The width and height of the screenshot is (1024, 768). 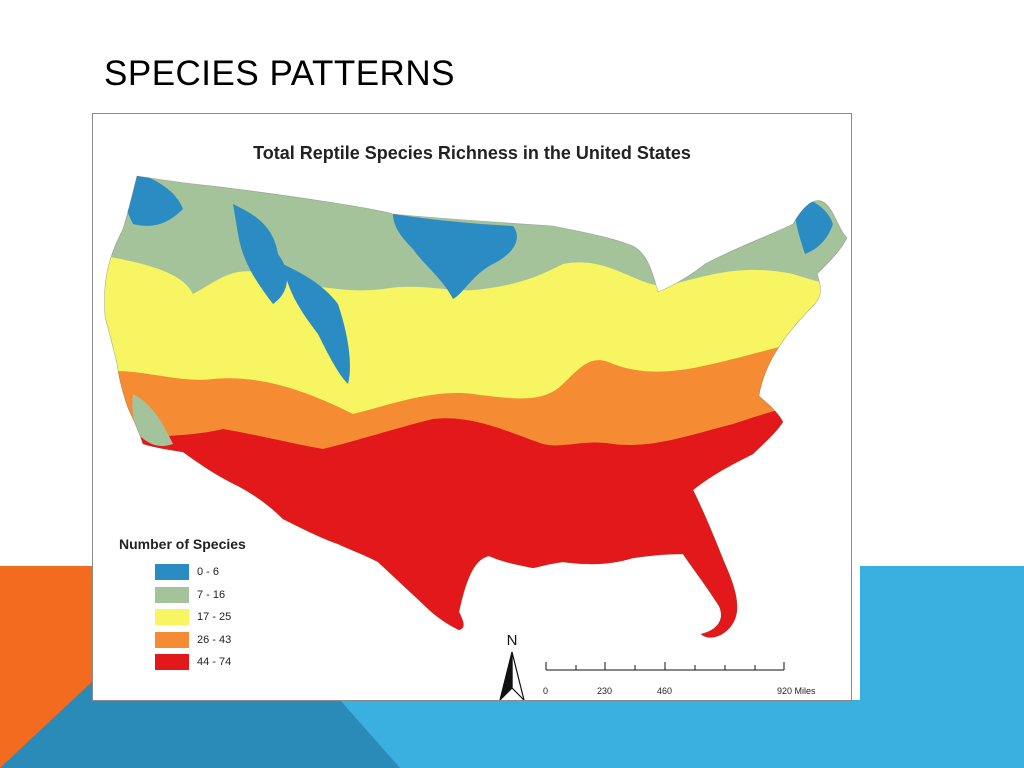 What do you see at coordinates (942, 667) in the screenshot?
I see `blue-right-shape` at bounding box center [942, 667].